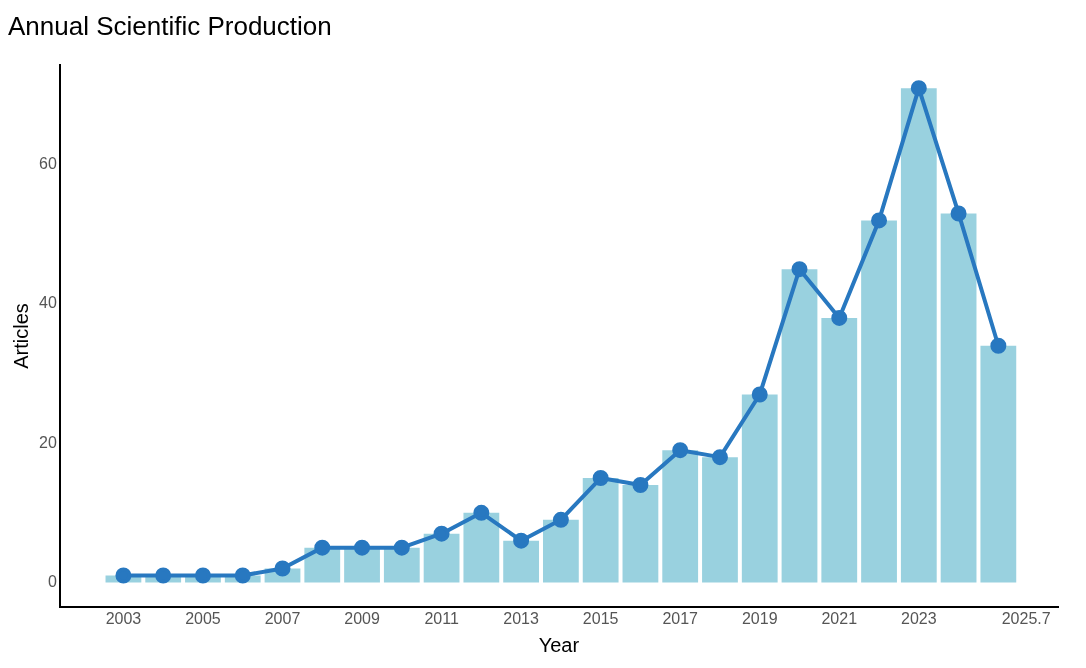  What do you see at coordinates (1026, 618) in the screenshot?
I see `x-tick-label: 2025.7` at bounding box center [1026, 618].